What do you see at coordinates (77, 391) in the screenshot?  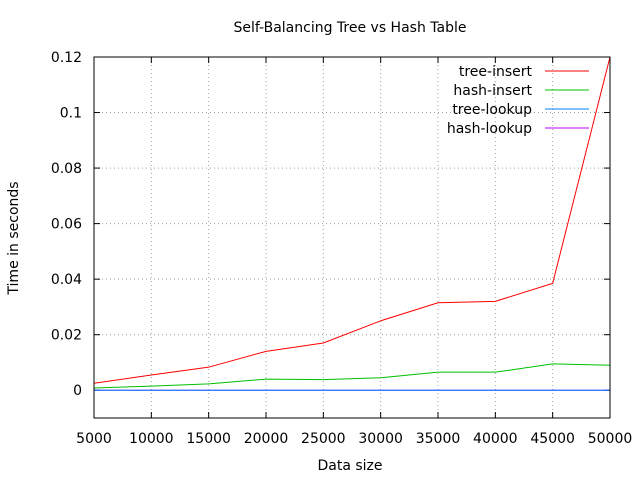 I see `y-tick-label: 0` at bounding box center [77, 391].